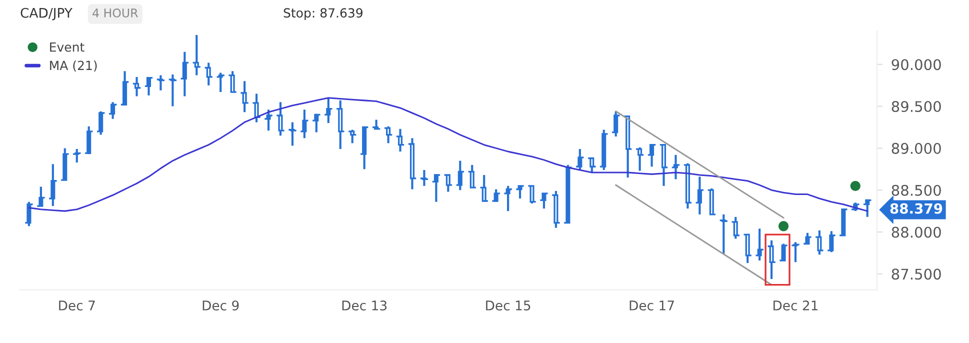 Image resolution: width=969 pixels, height=343 pixels. Describe the element at coordinates (77, 305) in the screenshot. I see `x-tick-label: Dec 7` at that location.